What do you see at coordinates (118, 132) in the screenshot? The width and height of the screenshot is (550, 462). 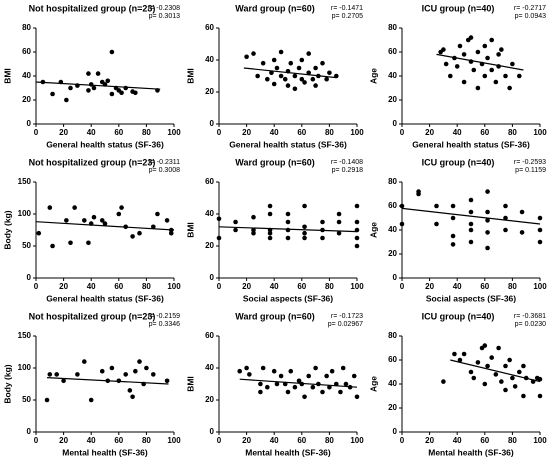 I see `x-tick-label: 60` at bounding box center [118, 132].